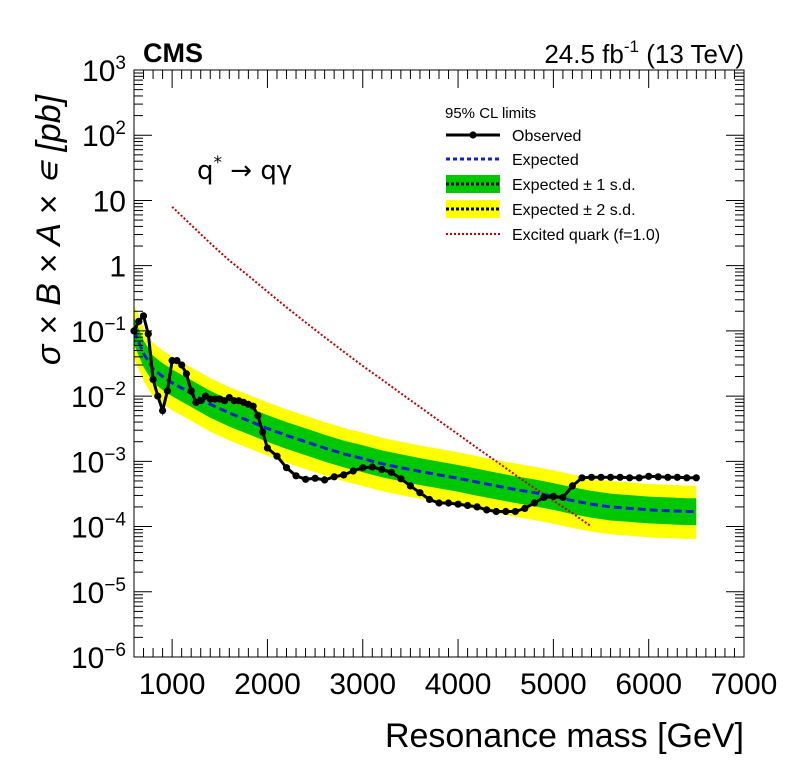  Describe the element at coordinates (172, 684) in the screenshot. I see `x-tick-label: 1000` at that location.